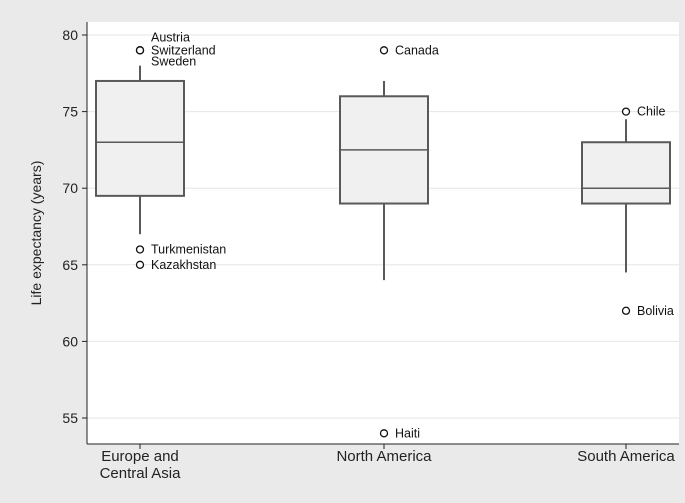 This screenshot has width=685, height=503. I want to click on outlier-label: Haiti, so click(407, 433).